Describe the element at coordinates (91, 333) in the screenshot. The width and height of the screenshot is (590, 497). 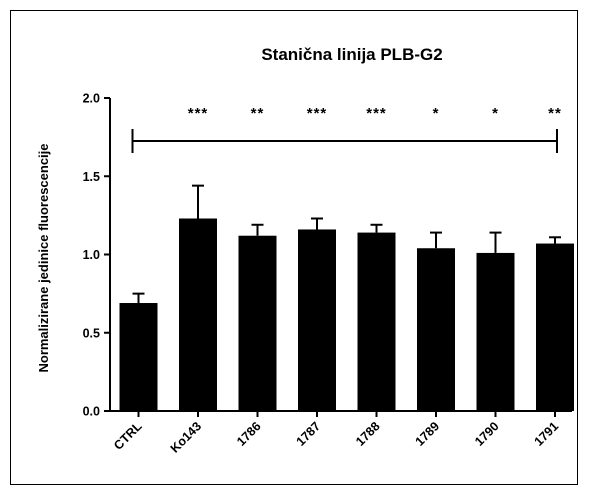
I see `y-tick-label: 0.5` at that location.